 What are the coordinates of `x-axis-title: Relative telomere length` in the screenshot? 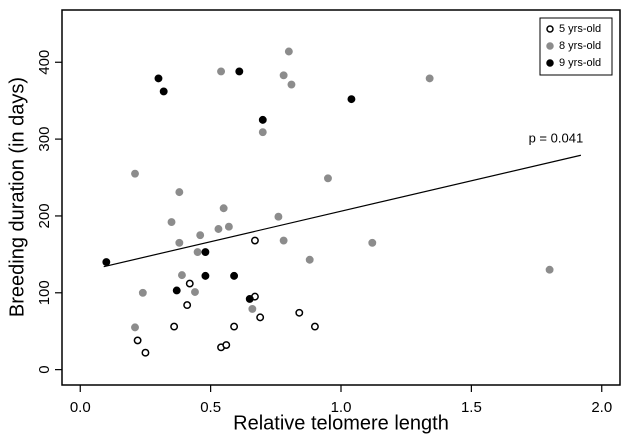 It's located at (341, 423).